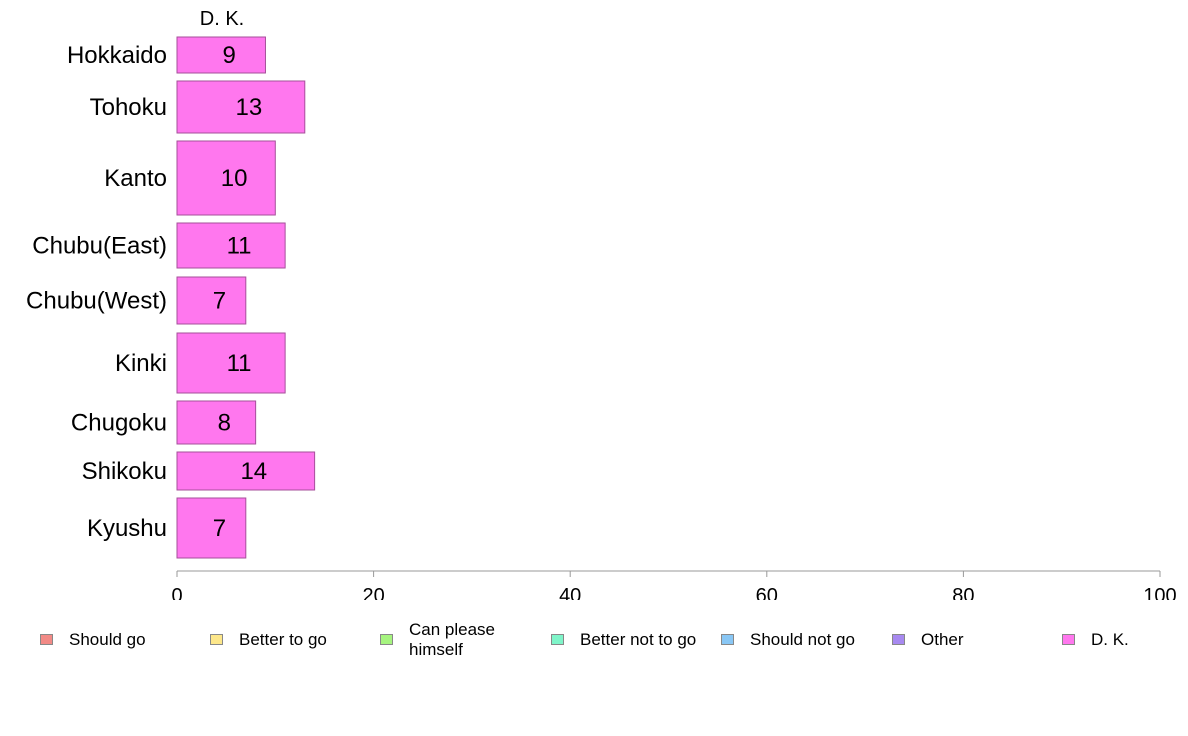 This screenshot has width=1188, height=736. I want to click on category-label: Kanto, so click(135, 178).